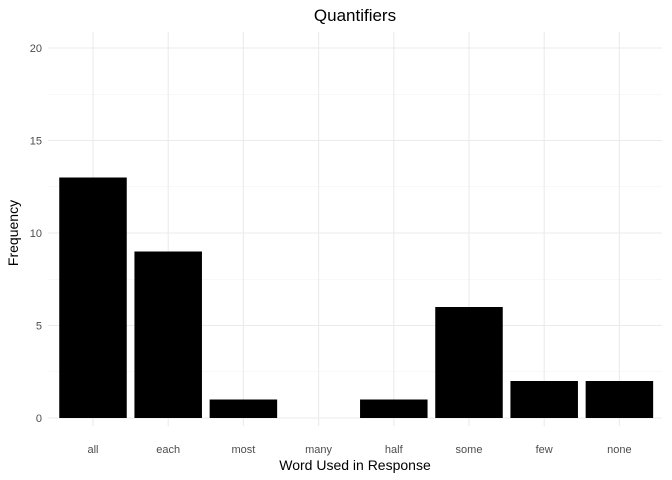 This screenshot has width=672, height=480. What do you see at coordinates (359, 450) in the screenshot?
I see `x-axis-ticks: all each most many half some few none` at bounding box center [359, 450].